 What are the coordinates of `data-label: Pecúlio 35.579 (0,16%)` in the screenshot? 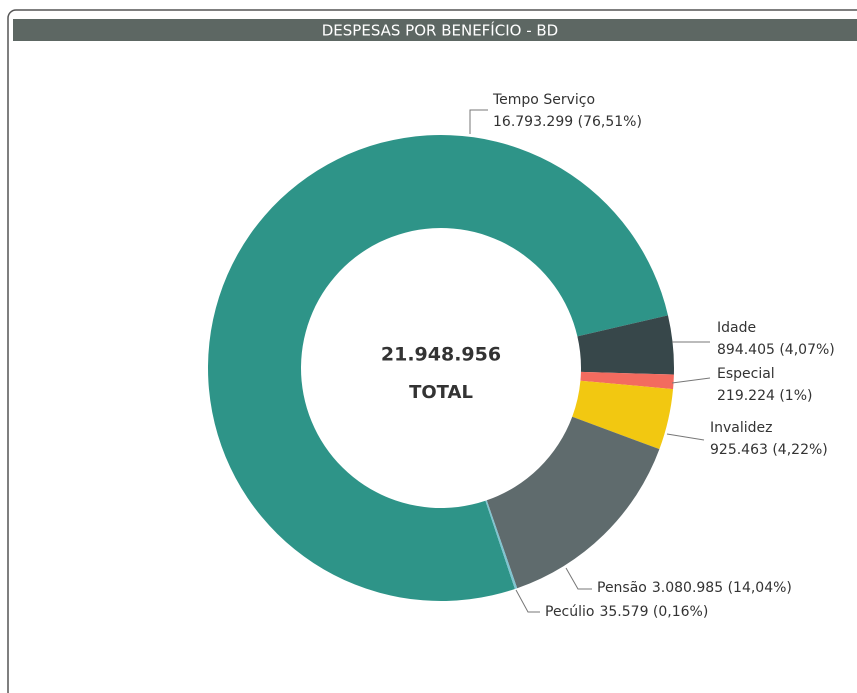 It's located at (626, 612).